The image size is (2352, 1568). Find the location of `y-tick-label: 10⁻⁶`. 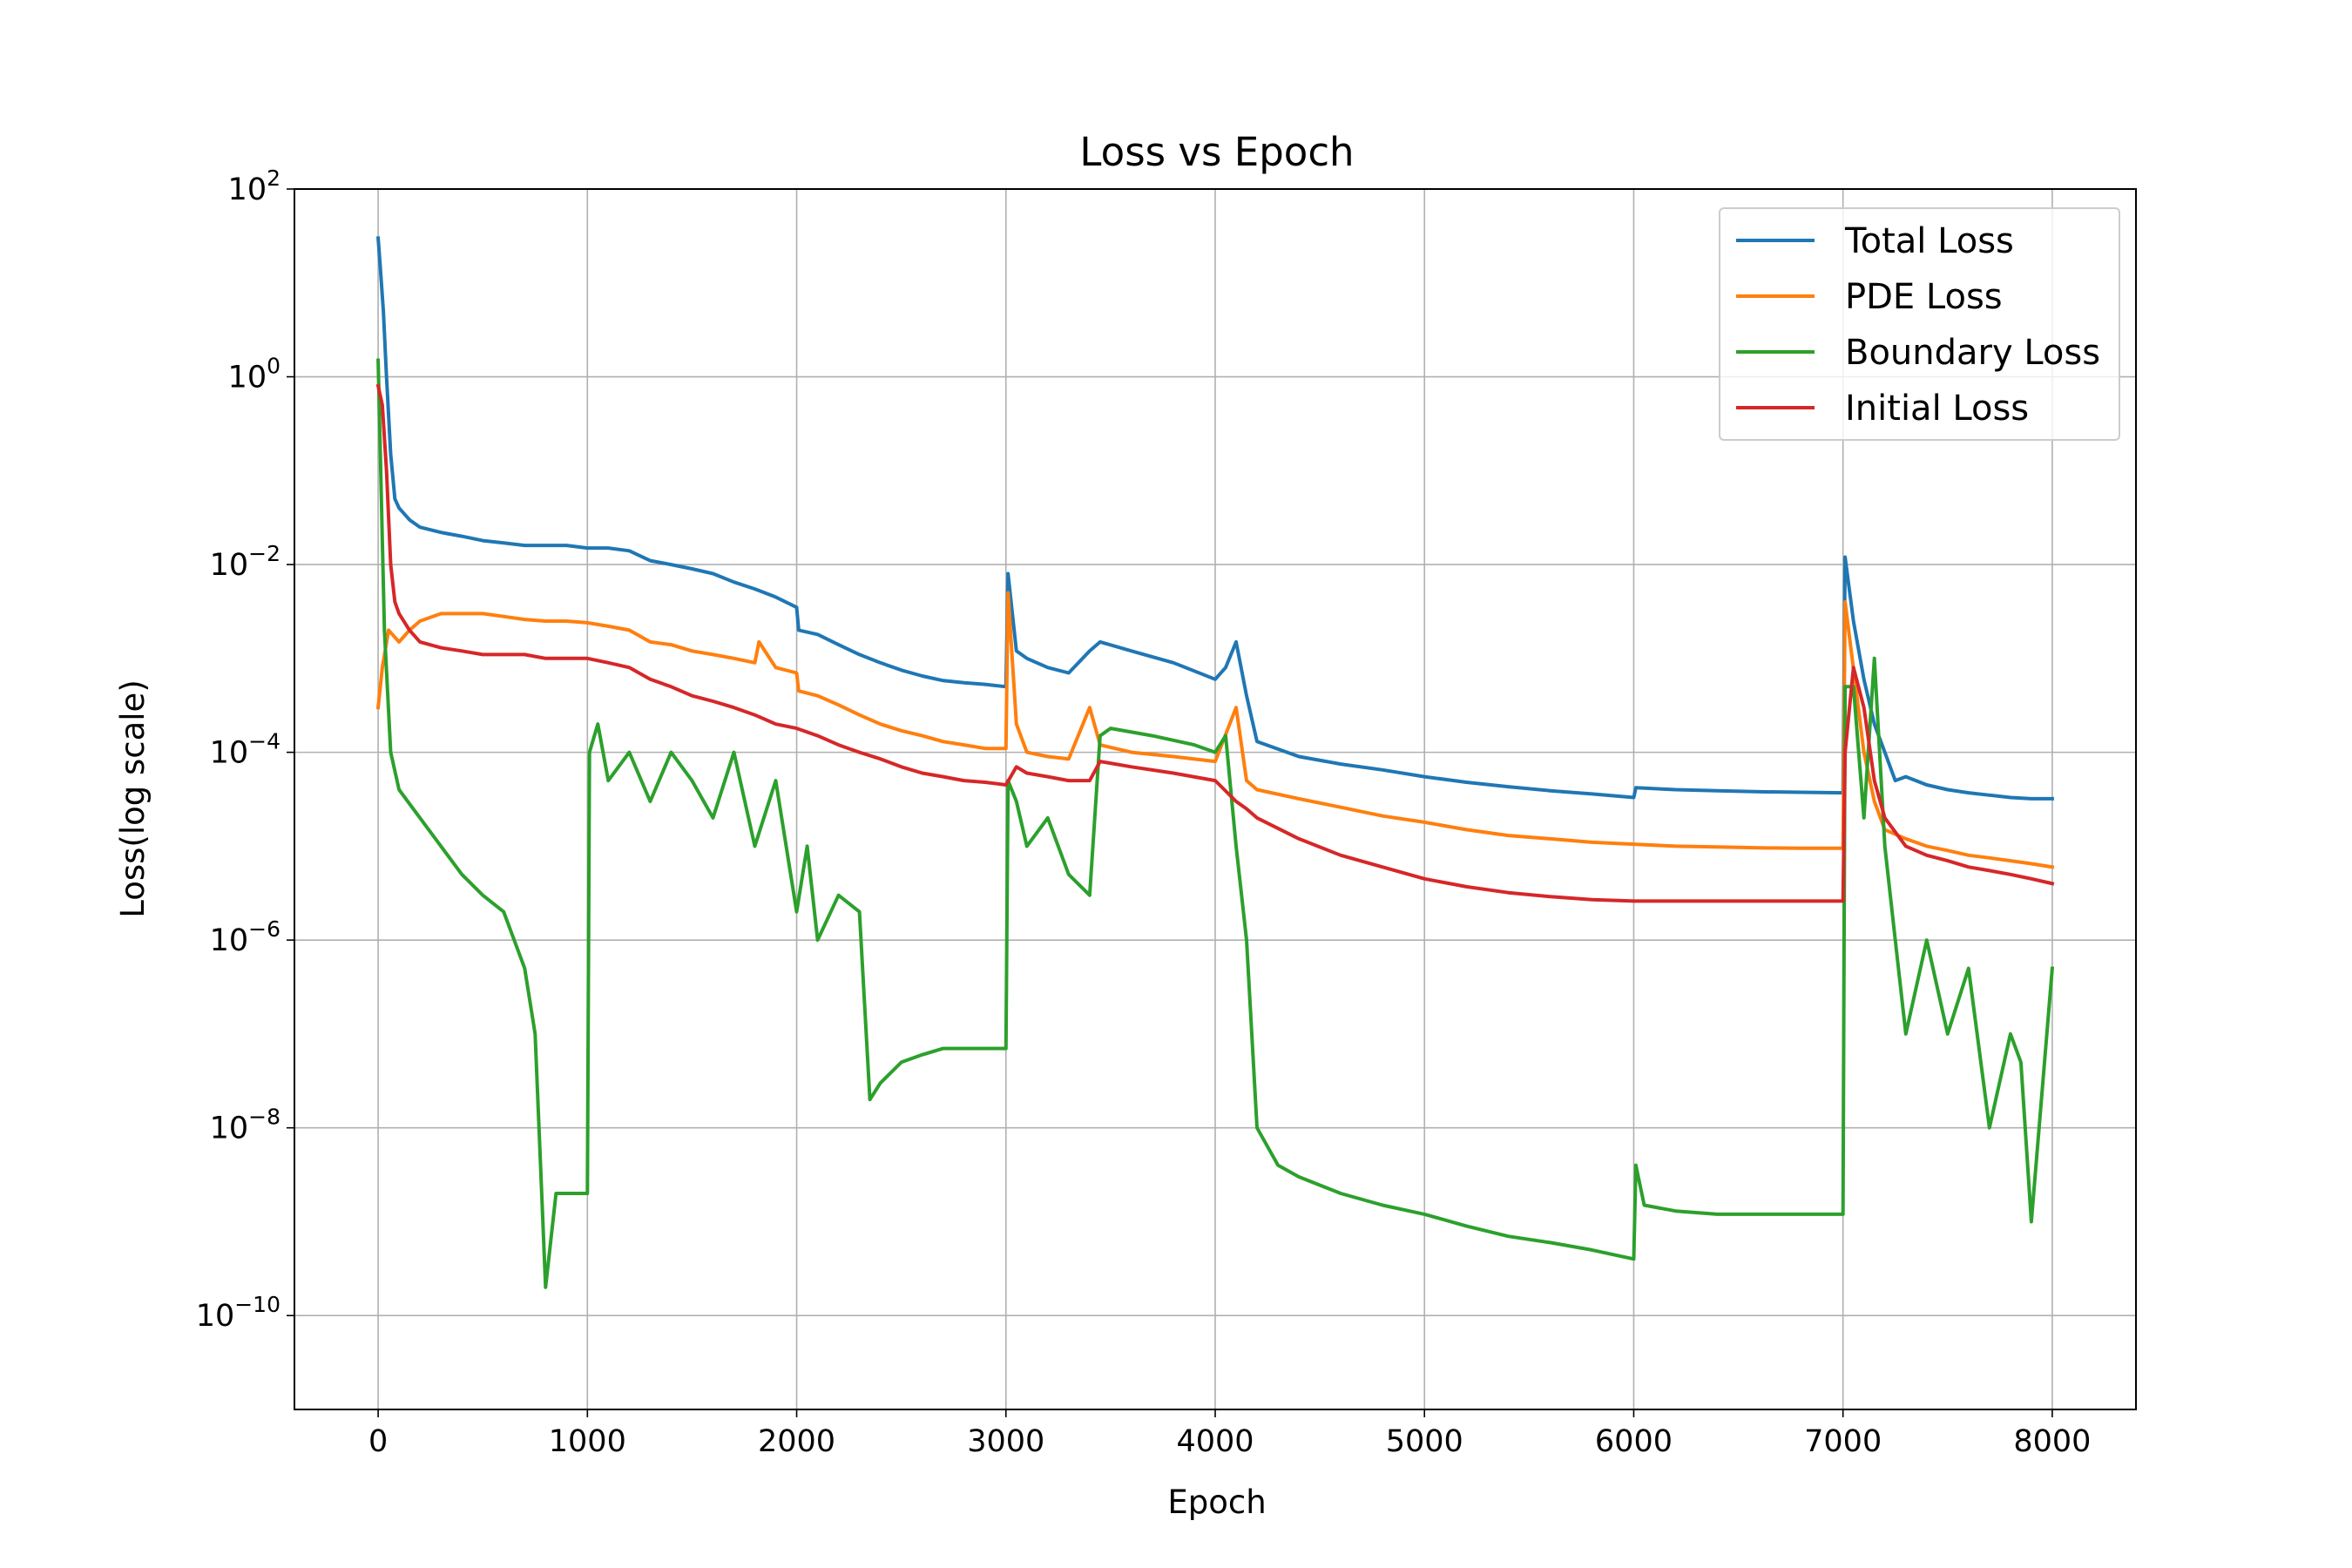

y-tick-label: 10⁻⁶ is located at coordinates (245, 937).